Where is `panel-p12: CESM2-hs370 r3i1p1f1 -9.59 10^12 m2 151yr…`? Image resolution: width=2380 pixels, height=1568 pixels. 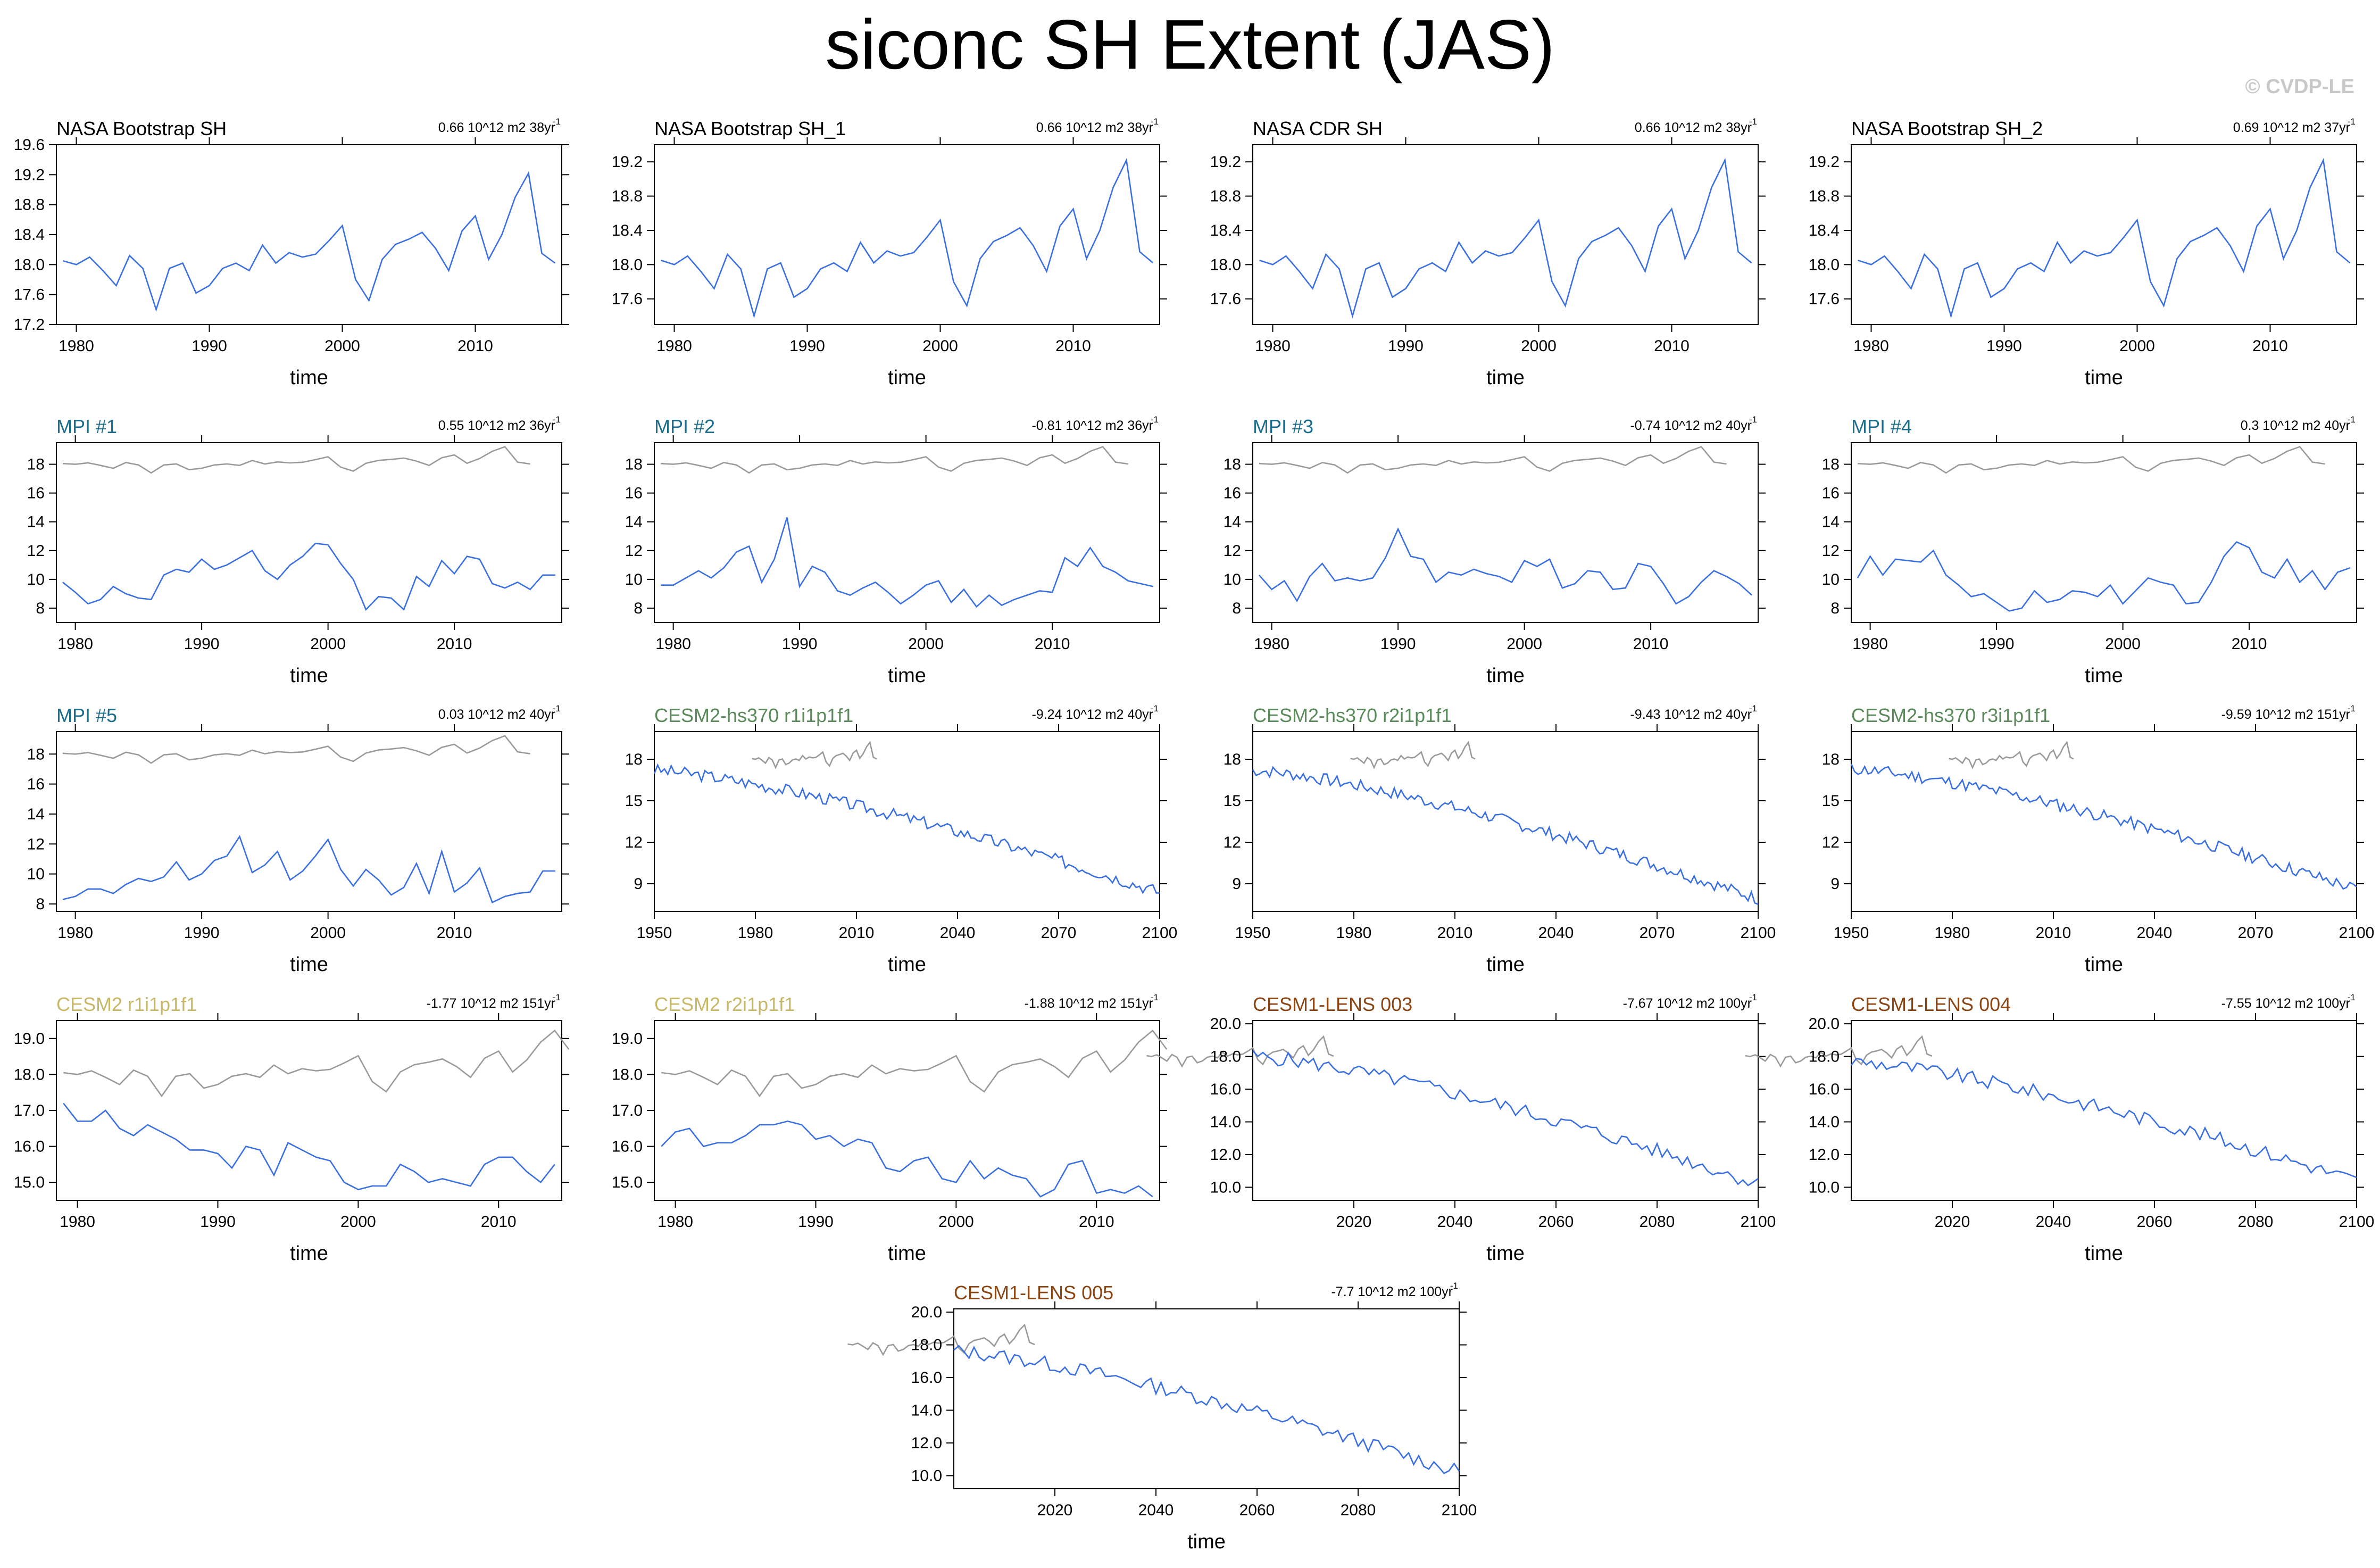 panel-p12: CESM2-hs370 r3i1p1f1 -9.59 10^12 m2 151yr… is located at coordinates (2098, 839).